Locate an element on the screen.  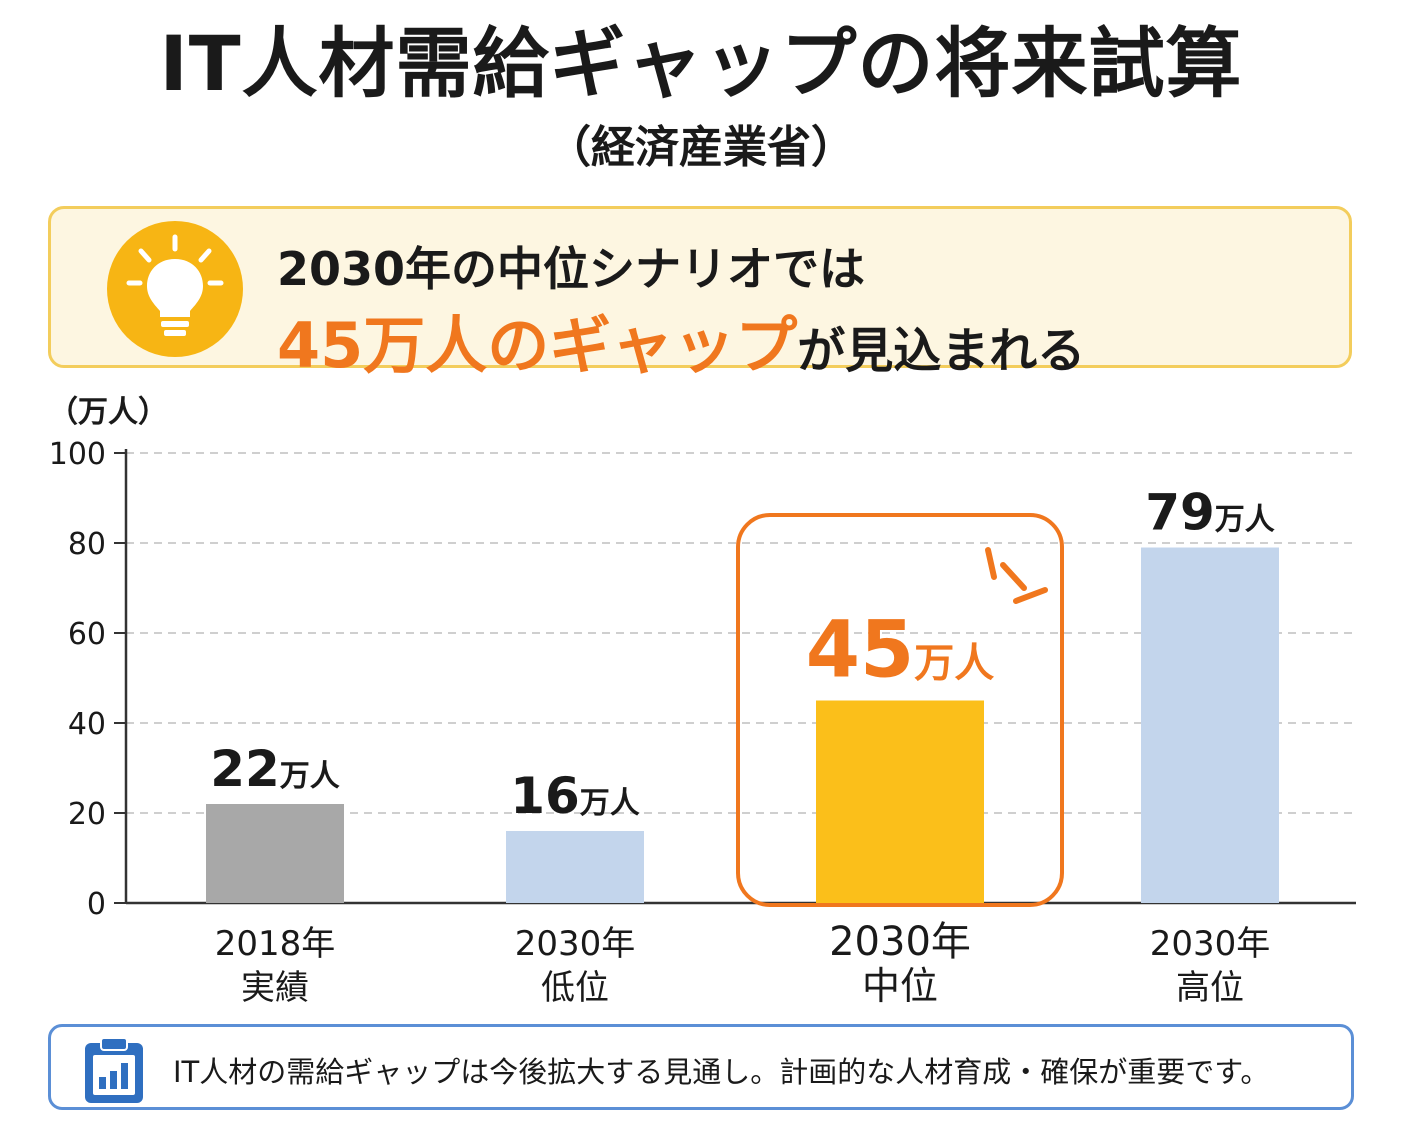
y-tick-label: 20 is located at coordinates (87, 814).